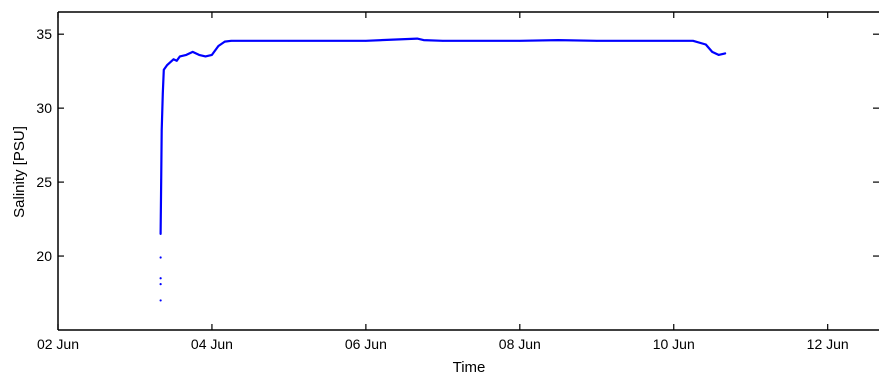  I want to click on y-tick-label: 35, so click(44, 34).